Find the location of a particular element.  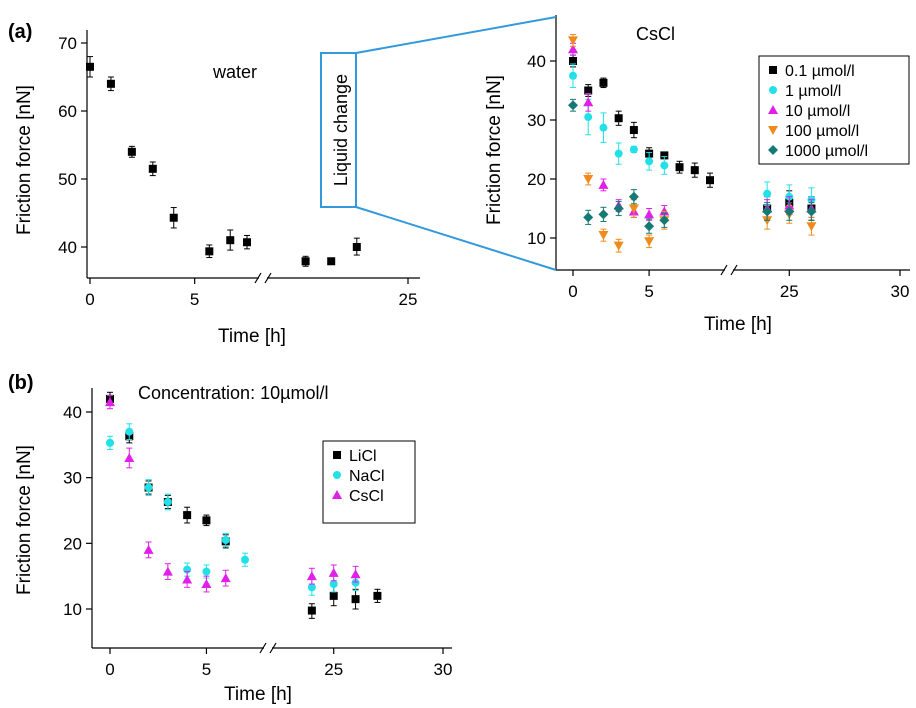

y-tick-label: 70 is located at coordinates (67, 43).